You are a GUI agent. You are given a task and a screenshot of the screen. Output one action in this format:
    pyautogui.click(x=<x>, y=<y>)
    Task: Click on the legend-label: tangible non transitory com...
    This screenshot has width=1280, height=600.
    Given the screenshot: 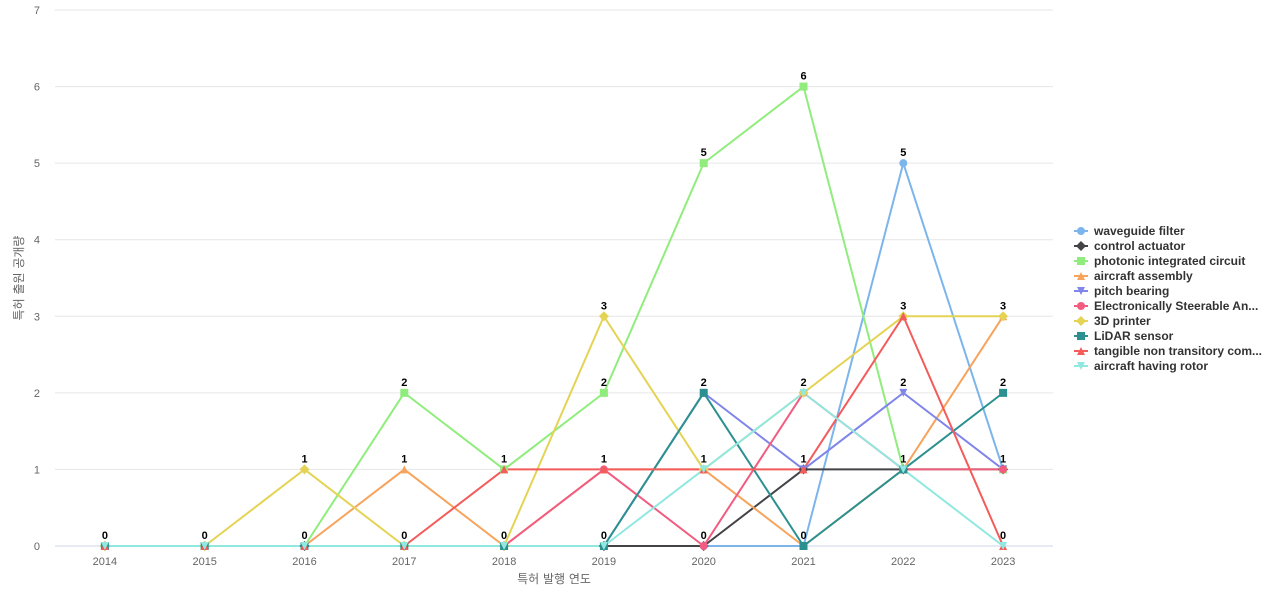 What is the action you would take?
    pyautogui.click(x=1178, y=351)
    